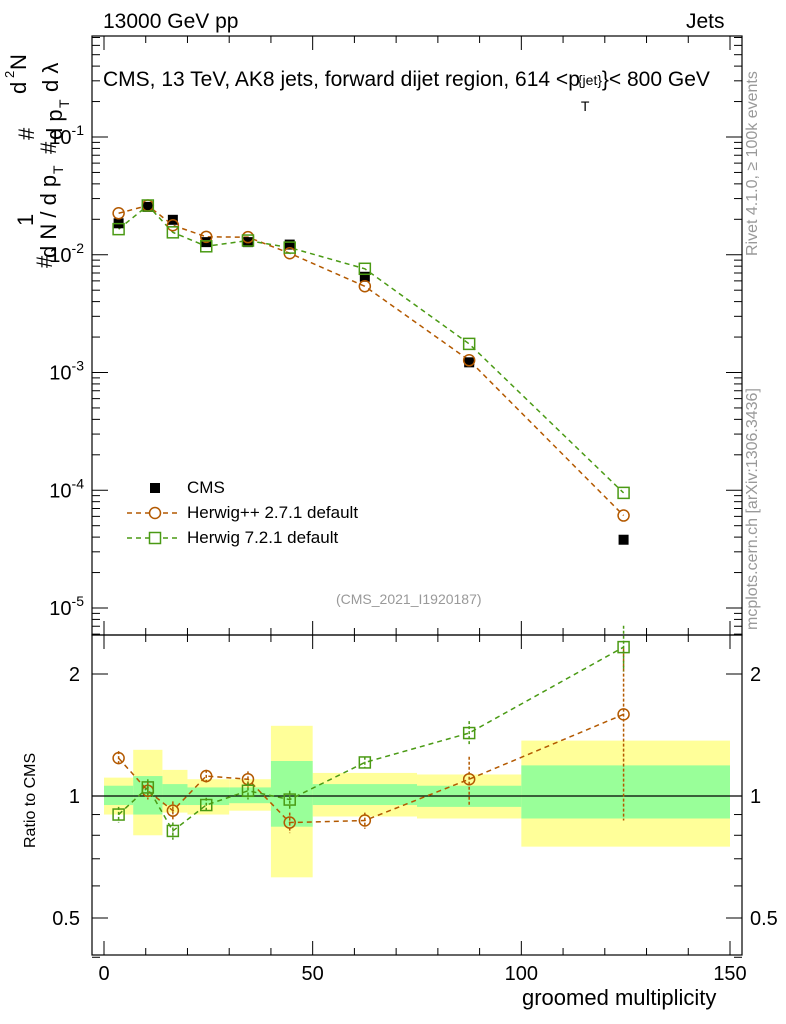 The image size is (786, 1024). What do you see at coordinates (273, 512) in the screenshot?
I see `legend-label-herwigpp: Herwig++ 2.7.1 default` at bounding box center [273, 512].